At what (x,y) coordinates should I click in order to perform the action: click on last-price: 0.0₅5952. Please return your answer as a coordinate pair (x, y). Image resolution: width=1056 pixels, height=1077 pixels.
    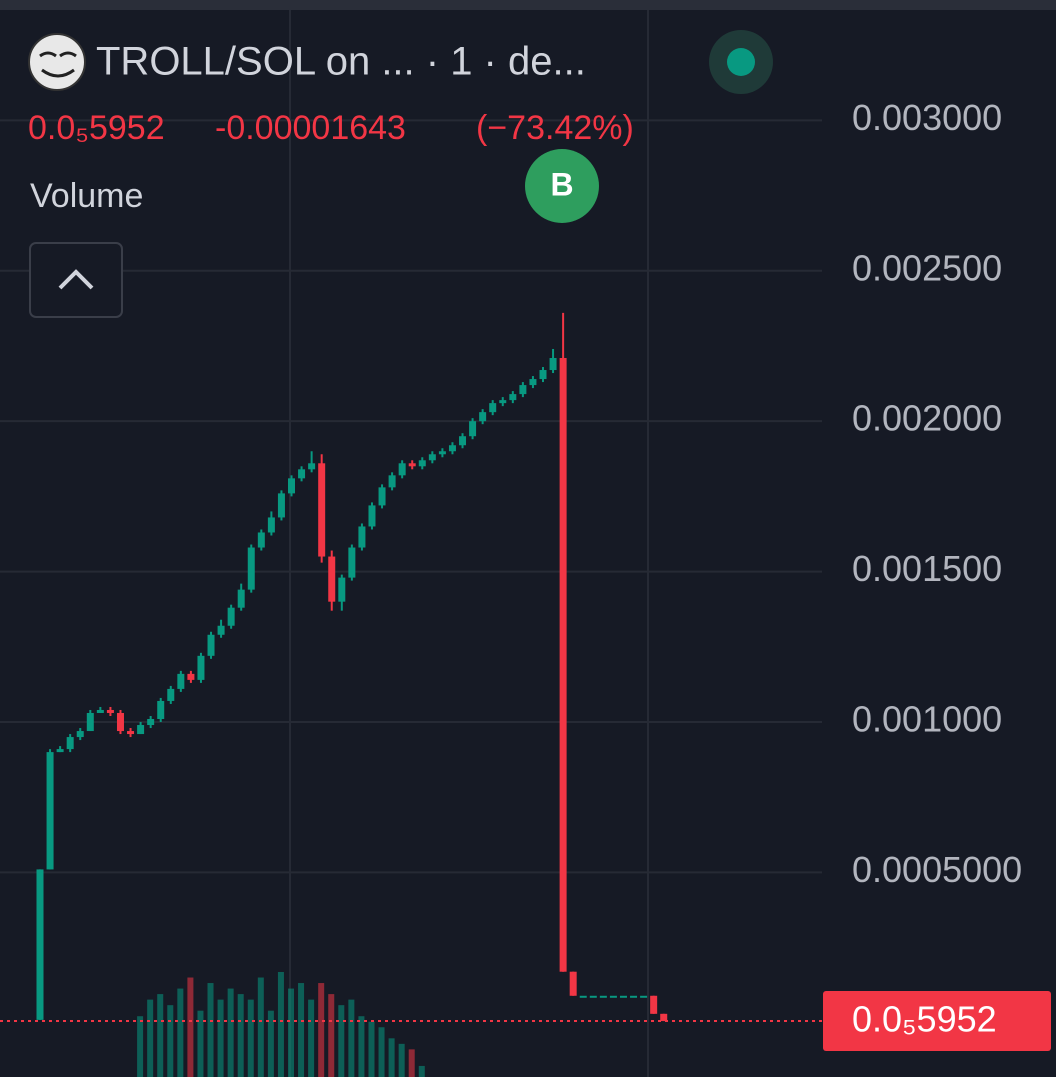
    Looking at the image, I should click on (96, 128).